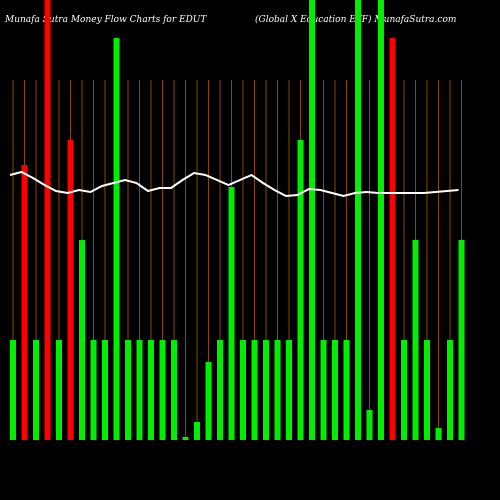 The width and height of the screenshot is (500, 500). I want to click on price-line, so click(234, 184).